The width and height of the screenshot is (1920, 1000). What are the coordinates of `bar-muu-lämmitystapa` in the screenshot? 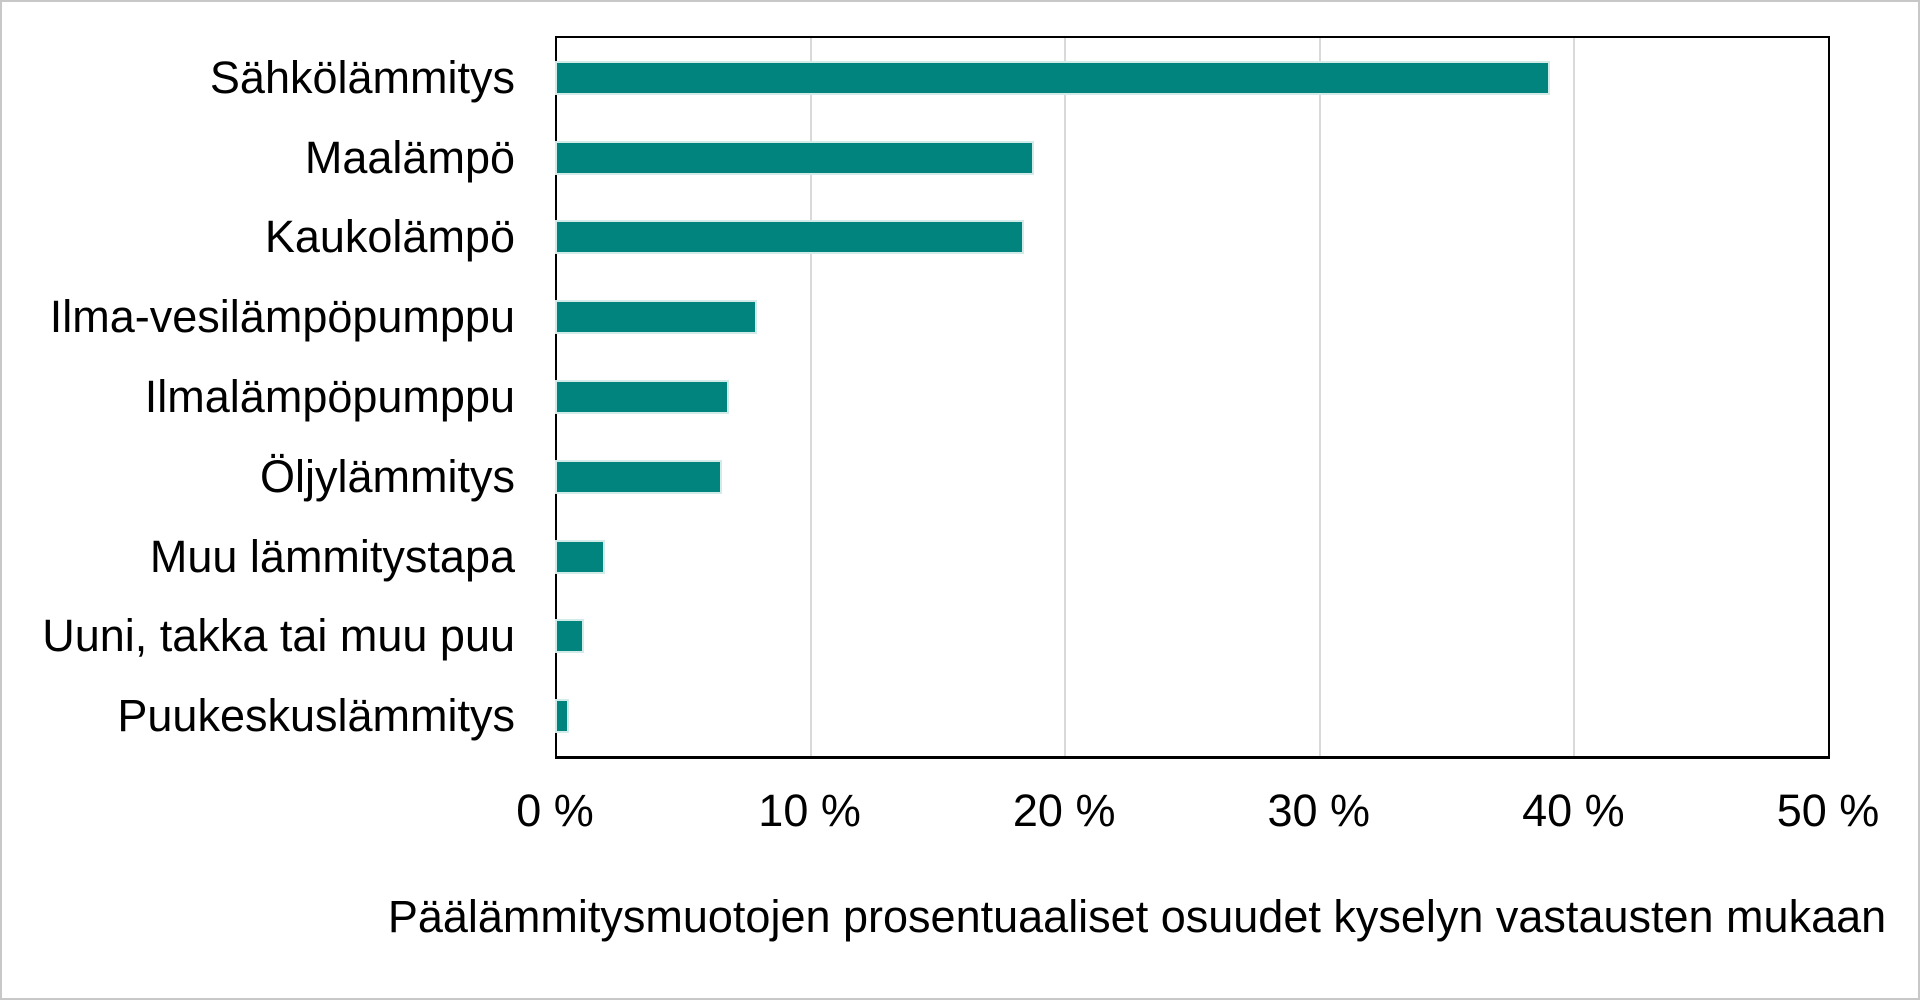 It's located at (580, 556).